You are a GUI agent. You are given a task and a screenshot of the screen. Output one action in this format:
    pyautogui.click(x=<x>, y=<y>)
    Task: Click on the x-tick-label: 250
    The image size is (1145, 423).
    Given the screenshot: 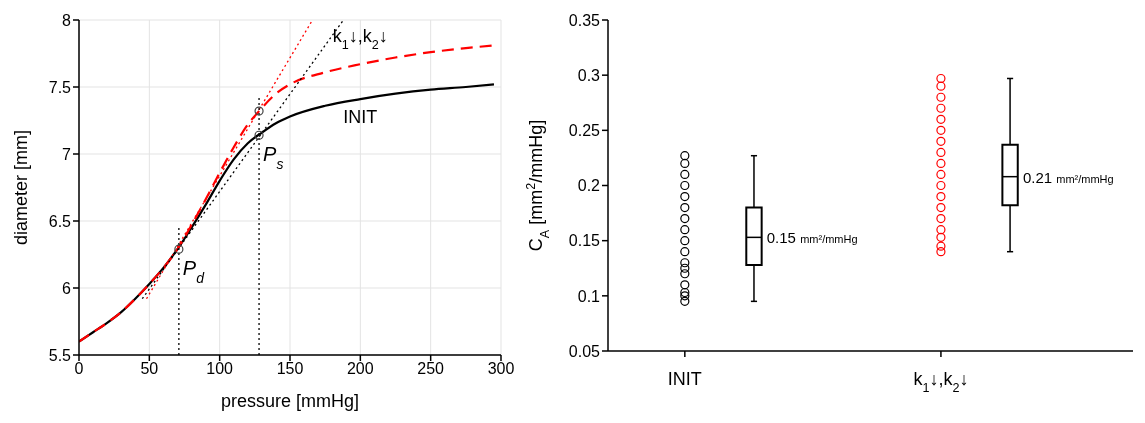 What is the action you would take?
    pyautogui.click(x=431, y=369)
    